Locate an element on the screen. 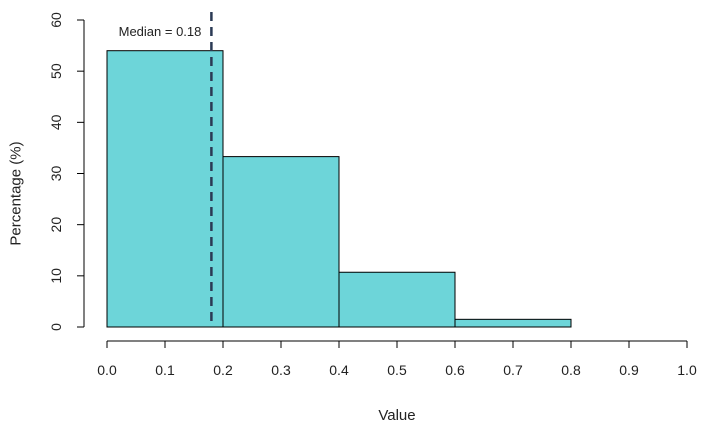 Image resolution: width=717 pixels, height=437 pixels. x-tick-label-5: 0.5 is located at coordinates (397, 370).